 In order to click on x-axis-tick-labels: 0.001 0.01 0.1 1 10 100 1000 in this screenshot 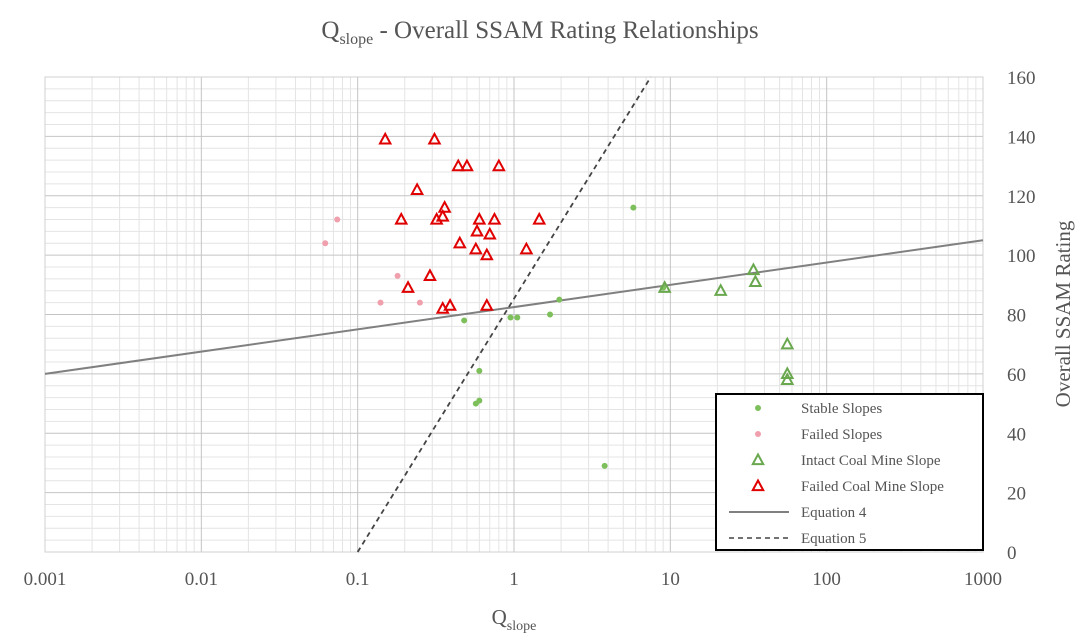, I will do `click(513, 579)`.